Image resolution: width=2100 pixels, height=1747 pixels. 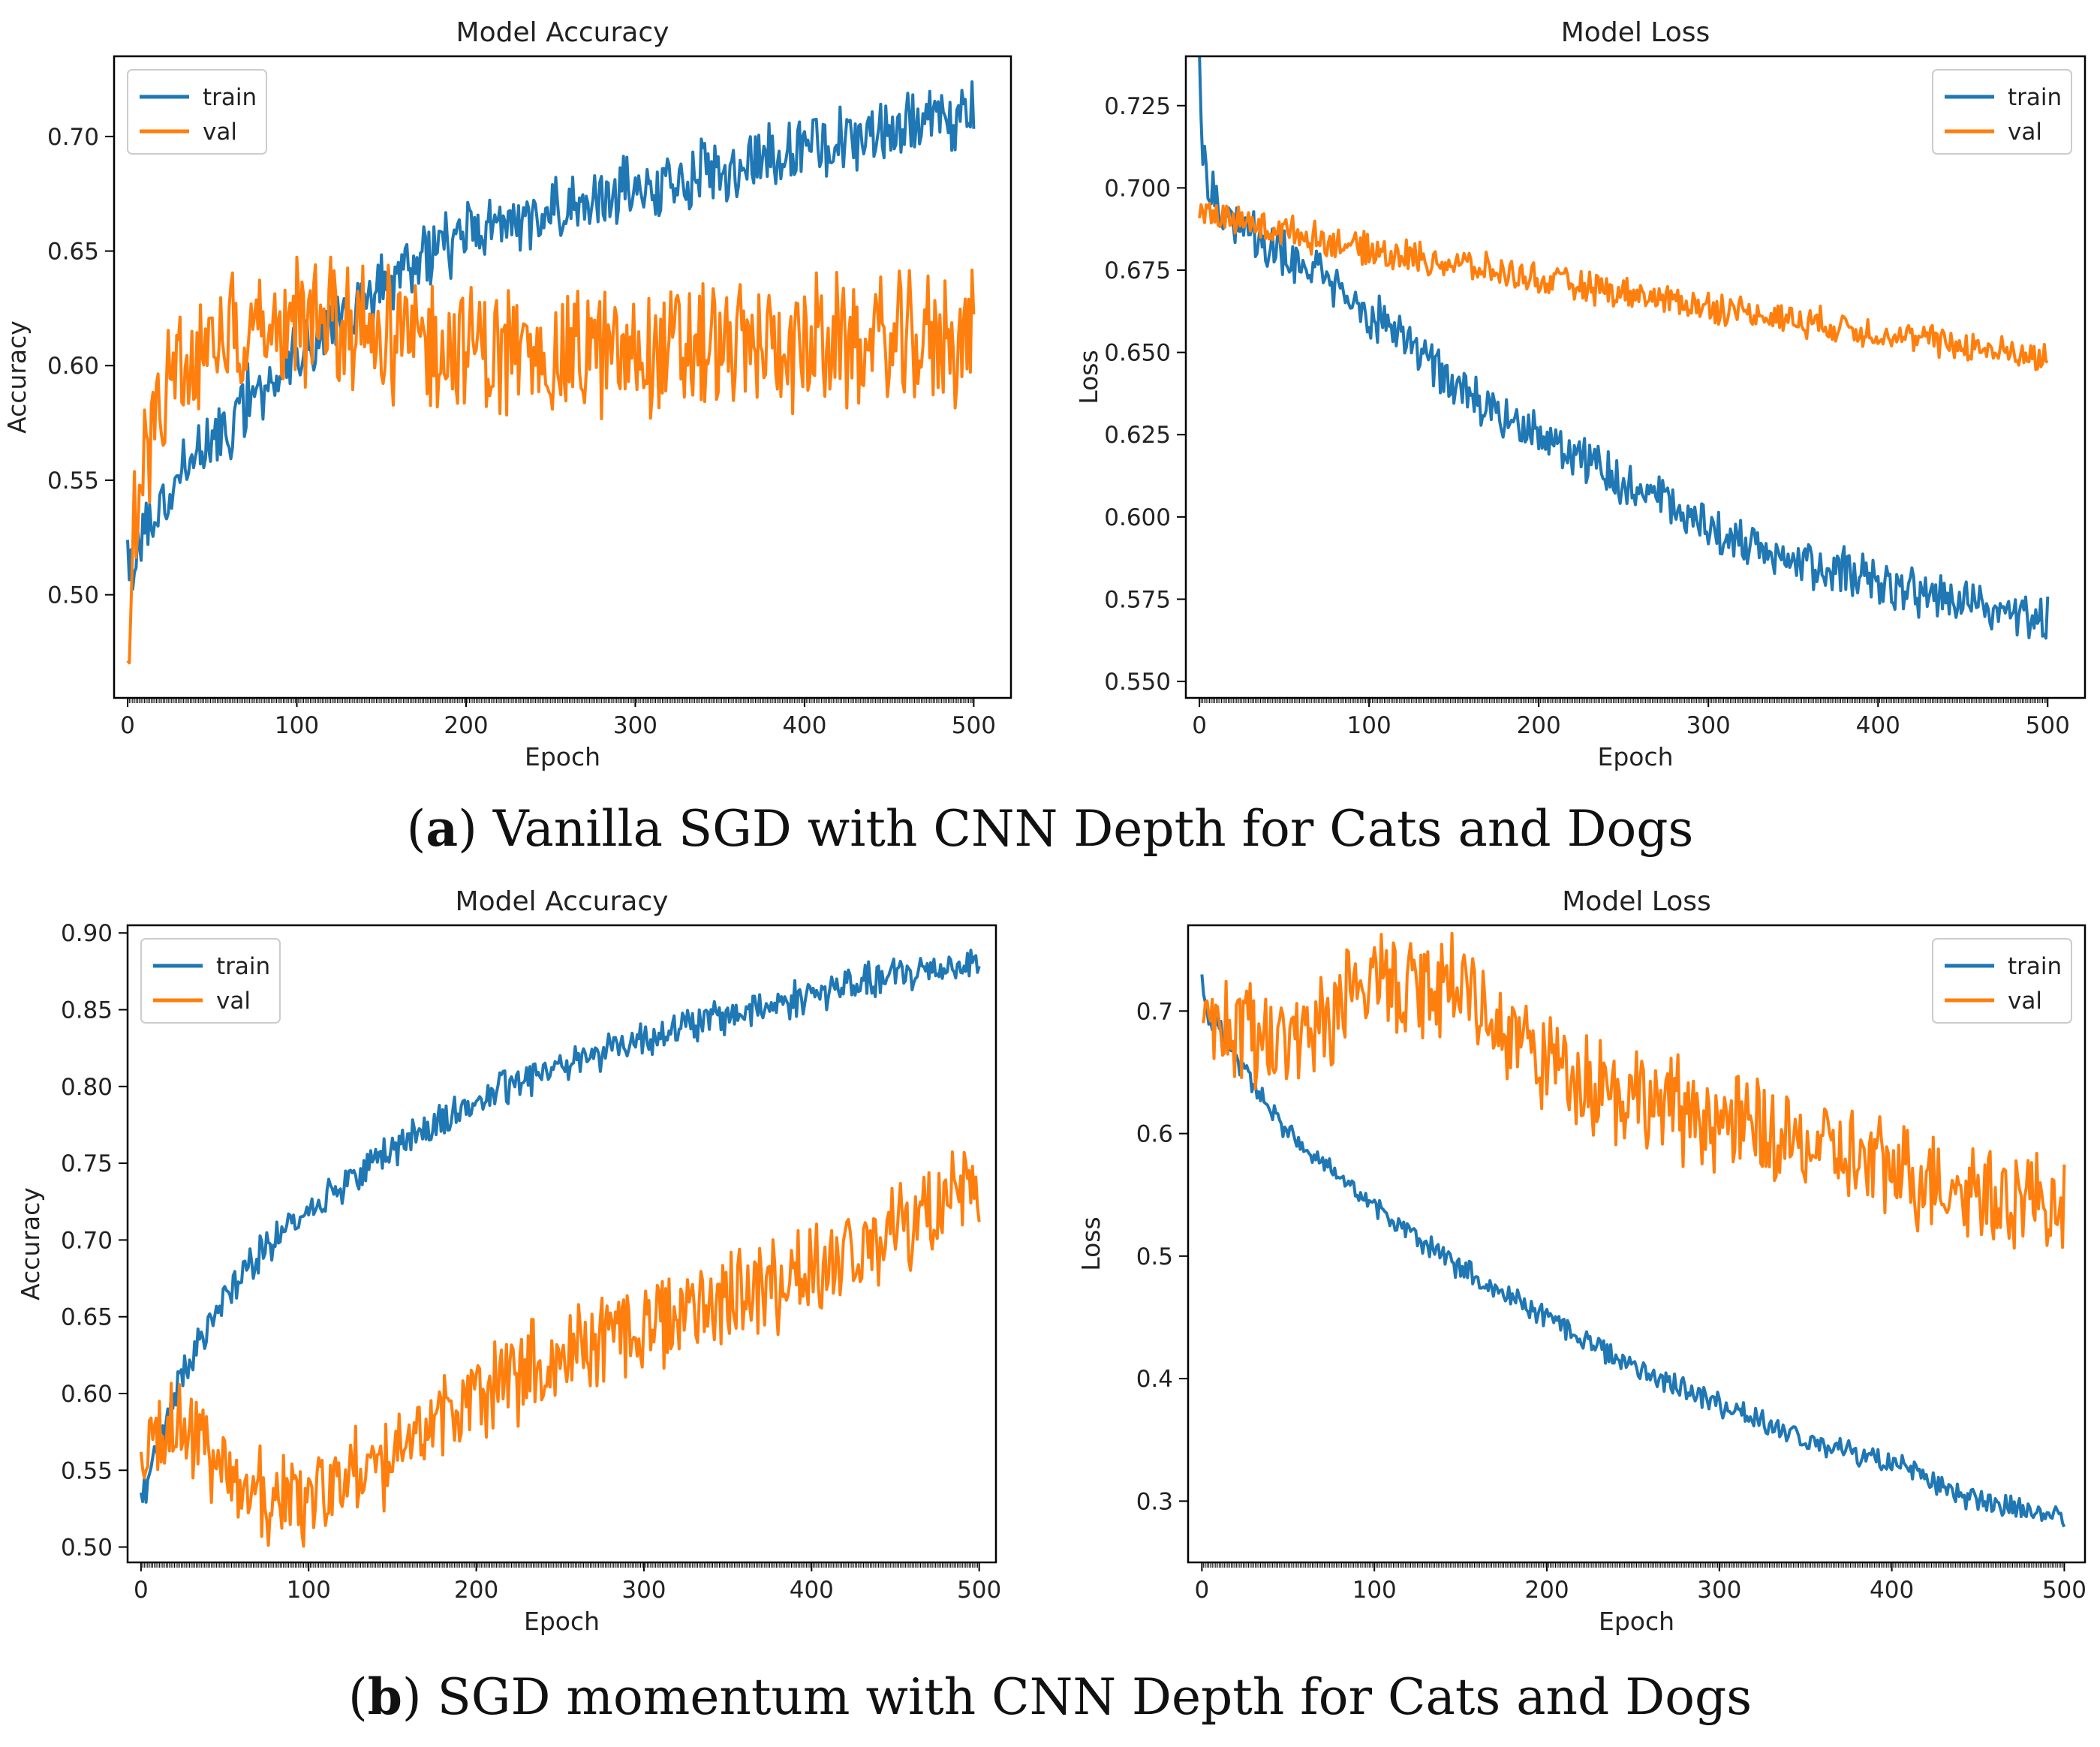 What do you see at coordinates (384, 1696) in the screenshot?
I see `caption-b-letter: b` at bounding box center [384, 1696].